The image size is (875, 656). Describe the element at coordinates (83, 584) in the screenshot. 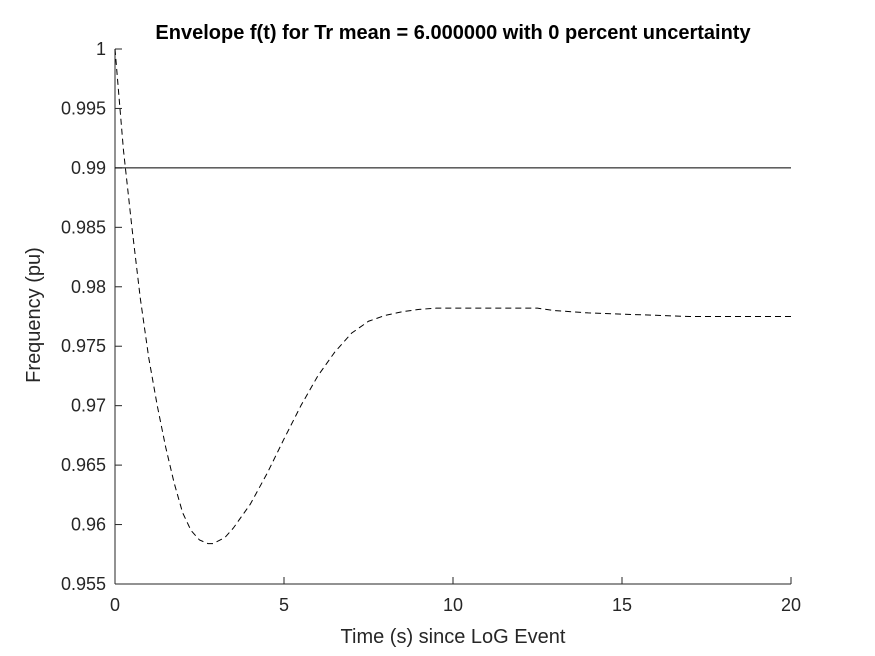

I see `y-tick-label: 0.955` at that location.